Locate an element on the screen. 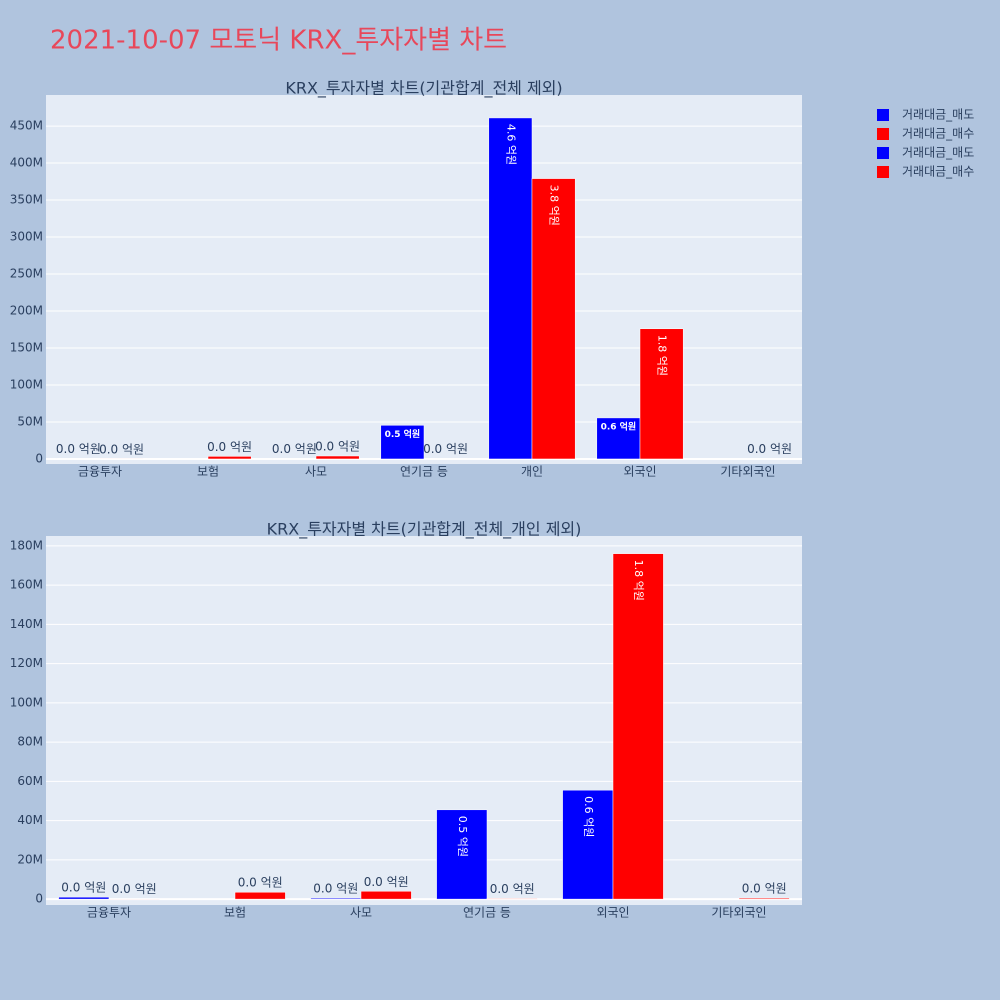  chart-title: KRX_투자자별 차트(기관합계_전체 제외) is located at coordinates (423, 89).